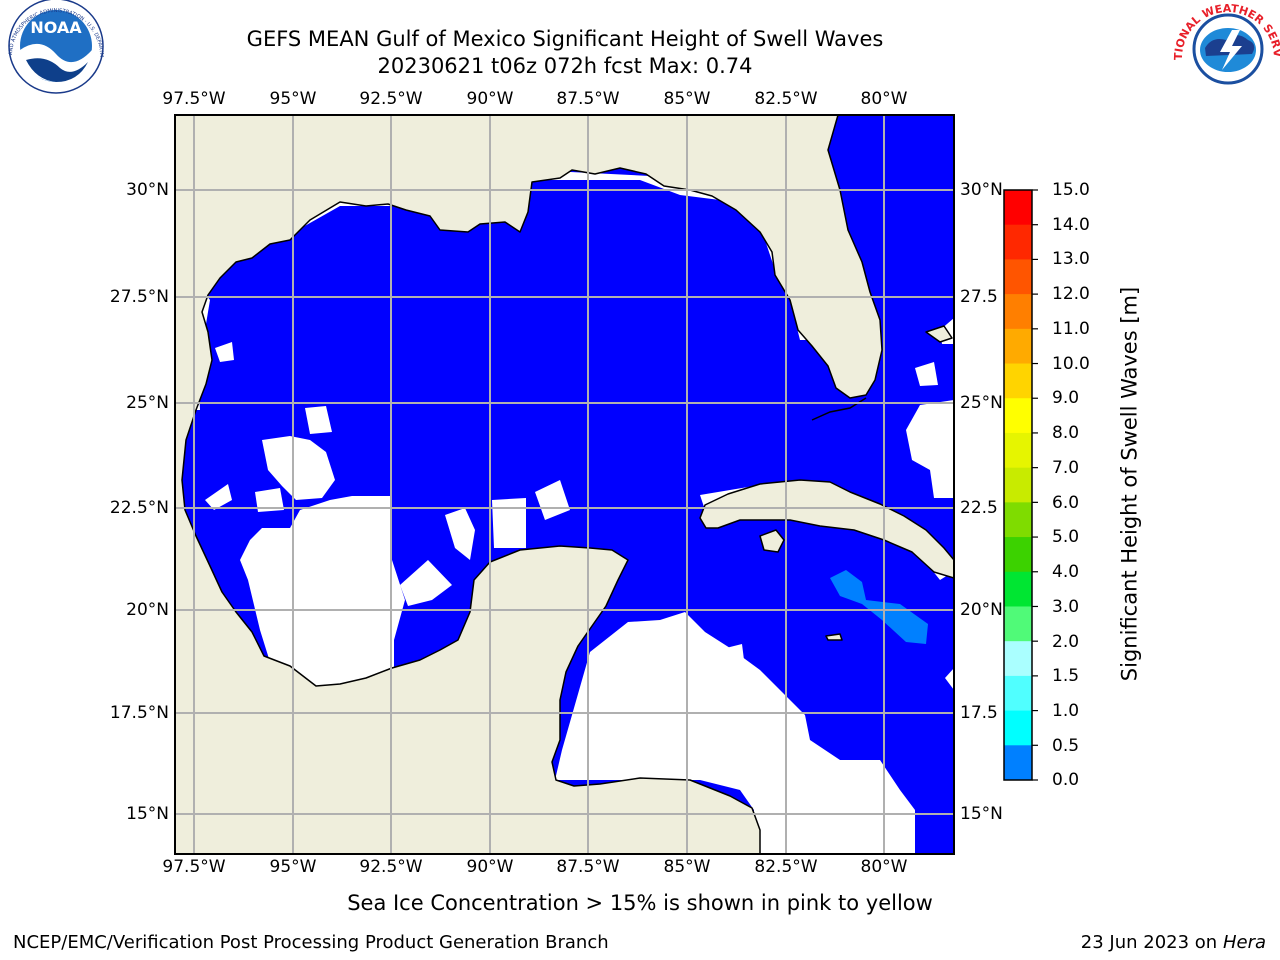 The height and width of the screenshot is (960, 1280). I want to click on machine-name: Hera, so click(1244, 942).